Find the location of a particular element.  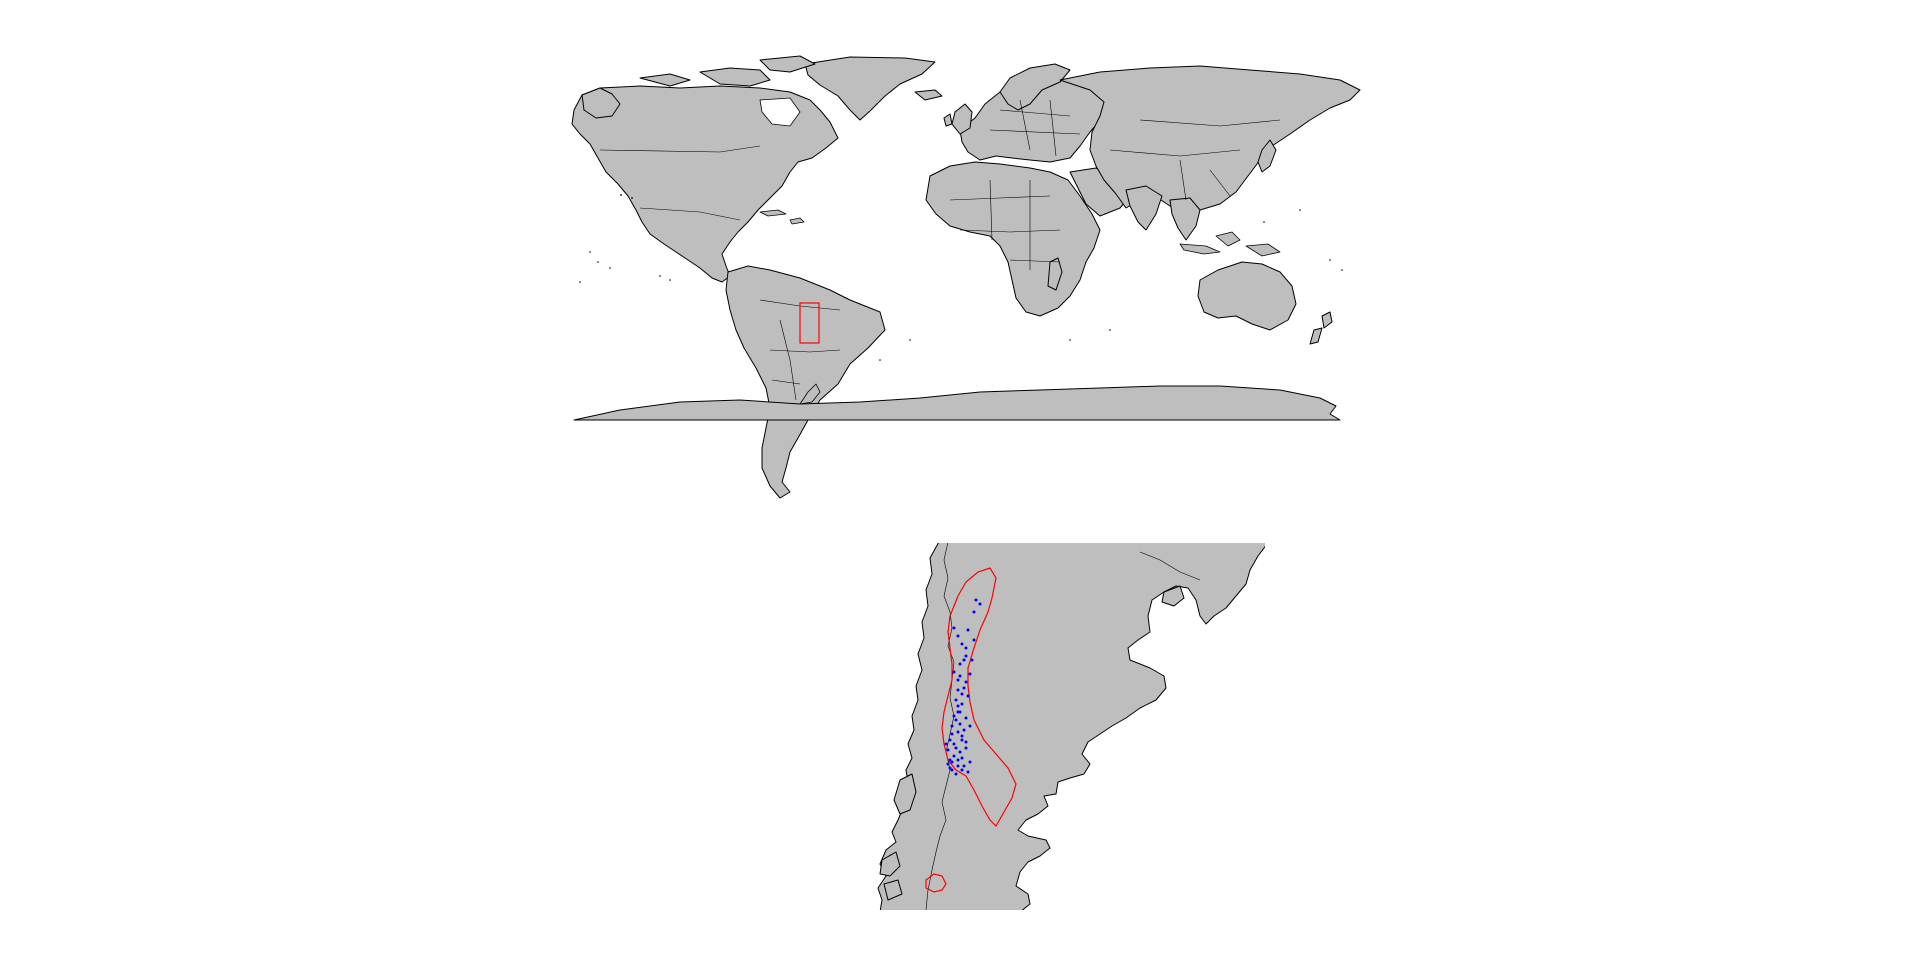

british-isles is located at coordinates (958, 119).